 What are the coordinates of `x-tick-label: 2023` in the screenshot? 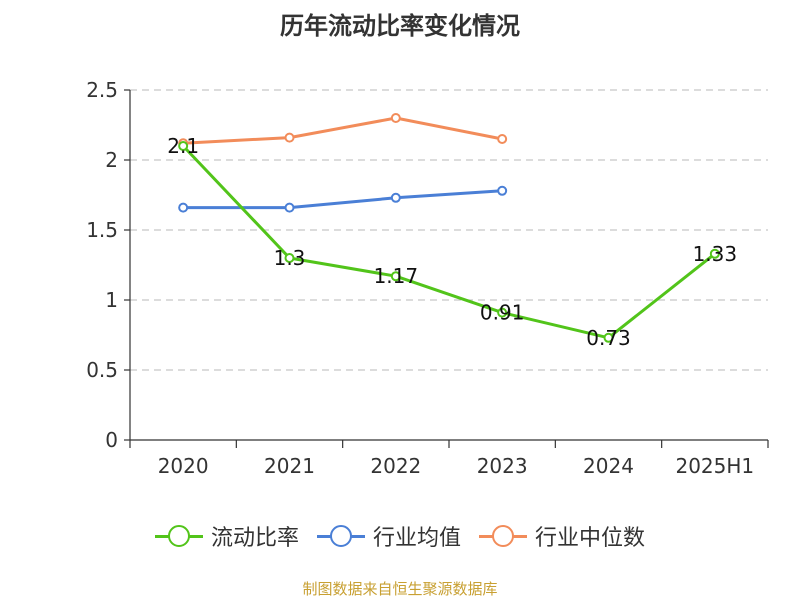 It's located at (502, 466).